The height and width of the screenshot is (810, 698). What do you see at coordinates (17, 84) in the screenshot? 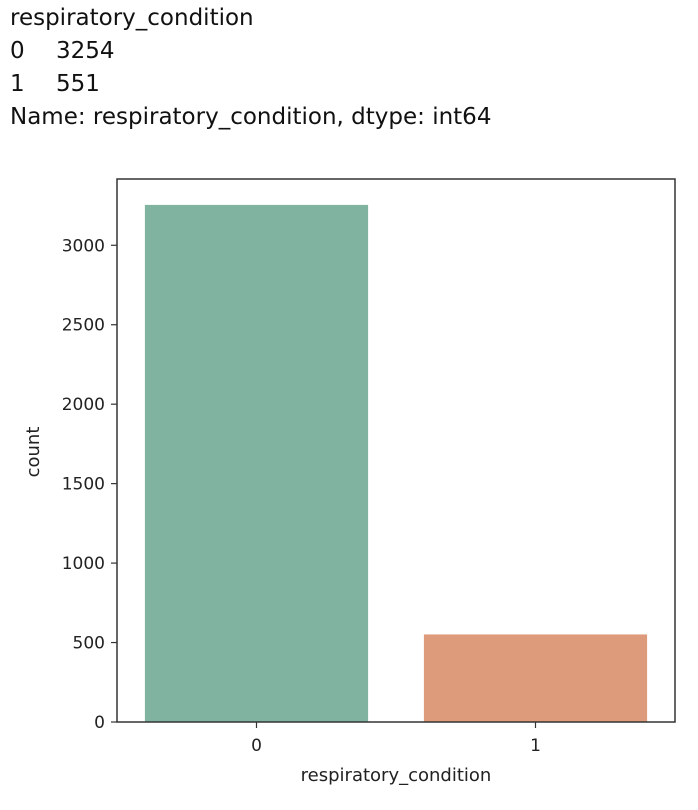
I see `series-row-index: 1` at bounding box center [17, 84].